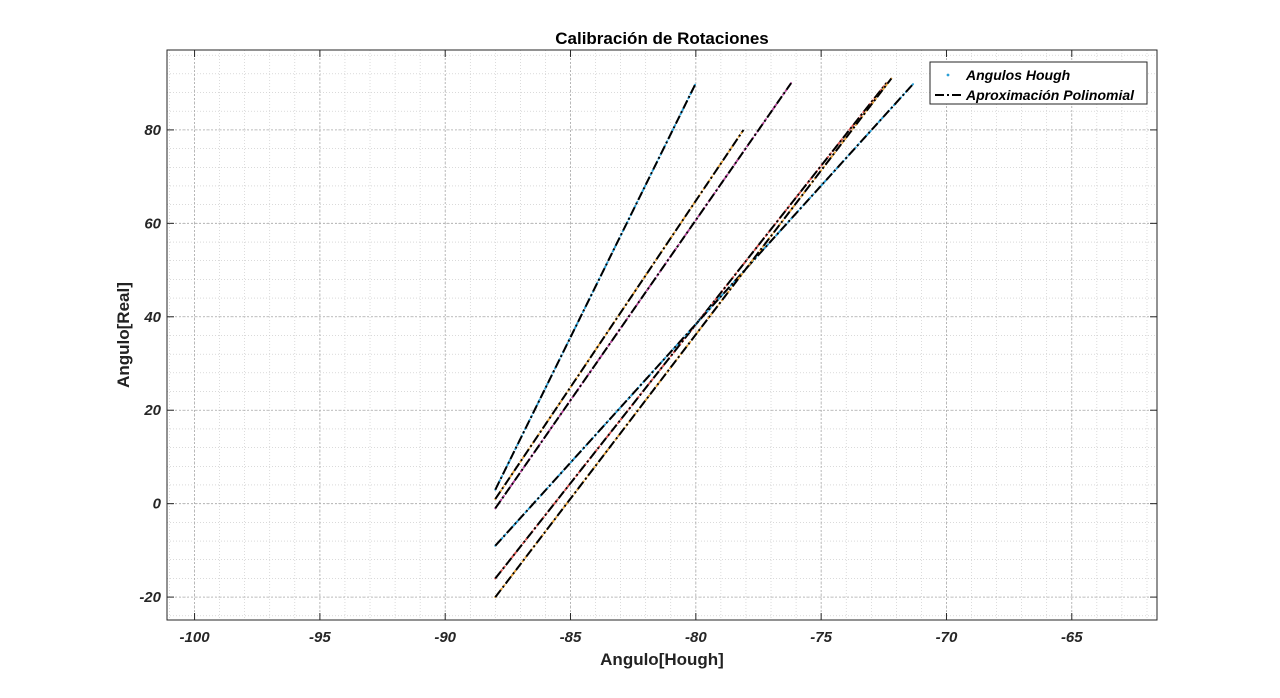 Image resolution: width=1280 pixels, height=698 pixels. What do you see at coordinates (1072, 637) in the screenshot?
I see `x-tick-label: -65` at bounding box center [1072, 637].